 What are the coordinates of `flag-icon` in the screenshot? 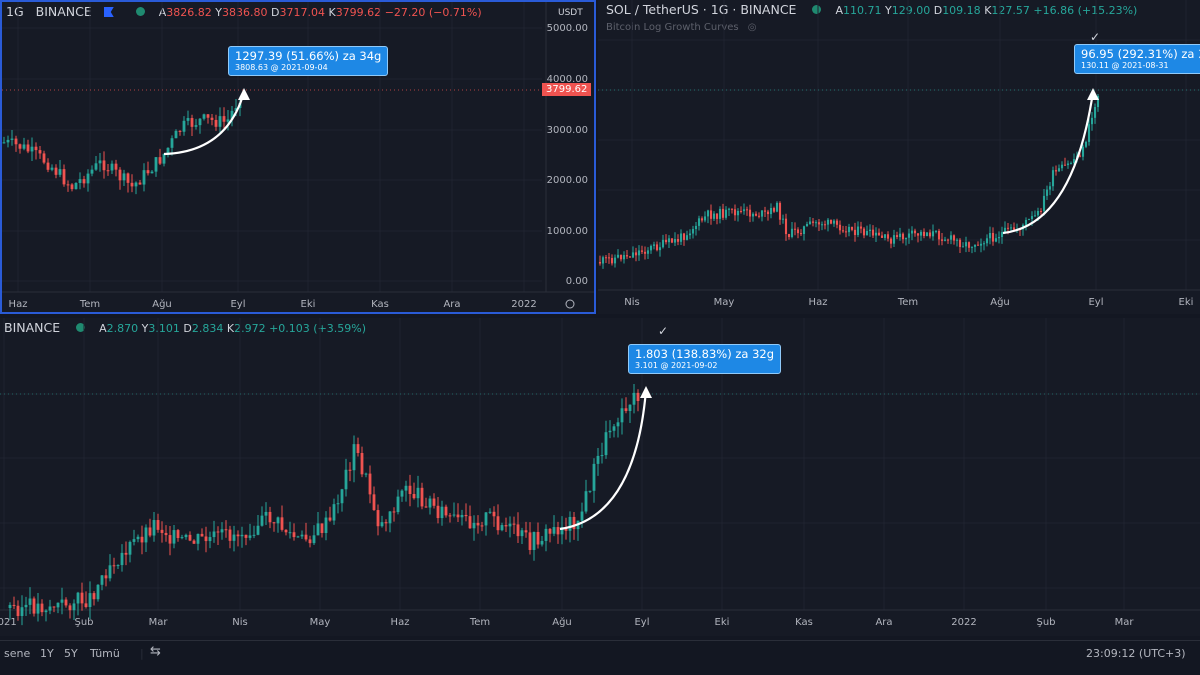 It's located at (108, 12).